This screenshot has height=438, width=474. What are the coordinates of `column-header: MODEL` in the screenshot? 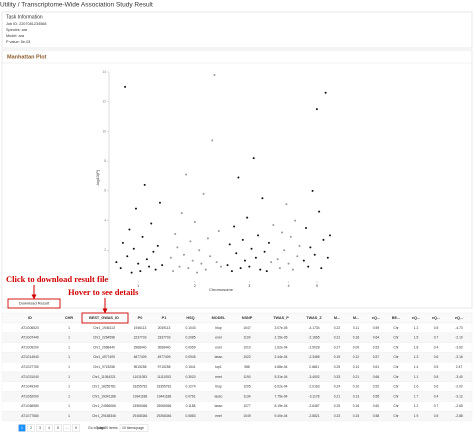 It's located at (219, 318).